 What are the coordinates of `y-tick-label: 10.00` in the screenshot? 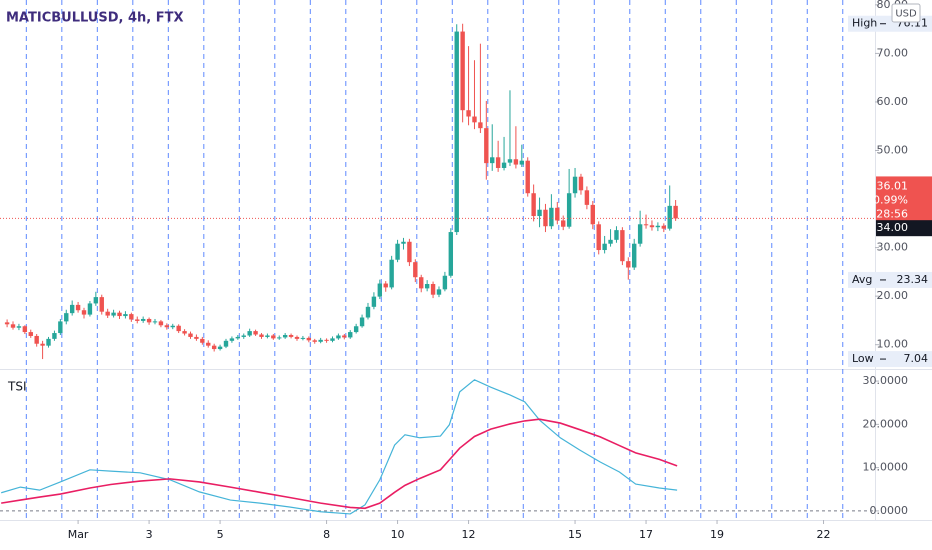 It's located at (893, 344).